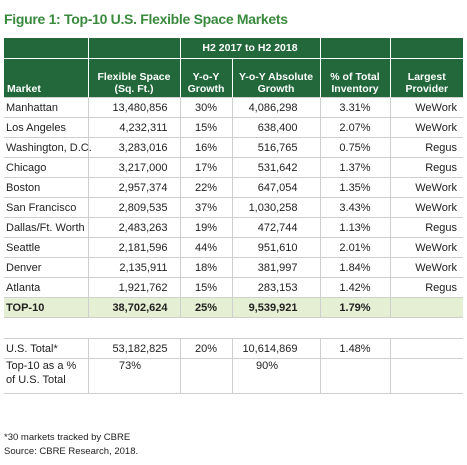 The image size is (467, 465). I want to click on cell: Atlanta, so click(46, 287).